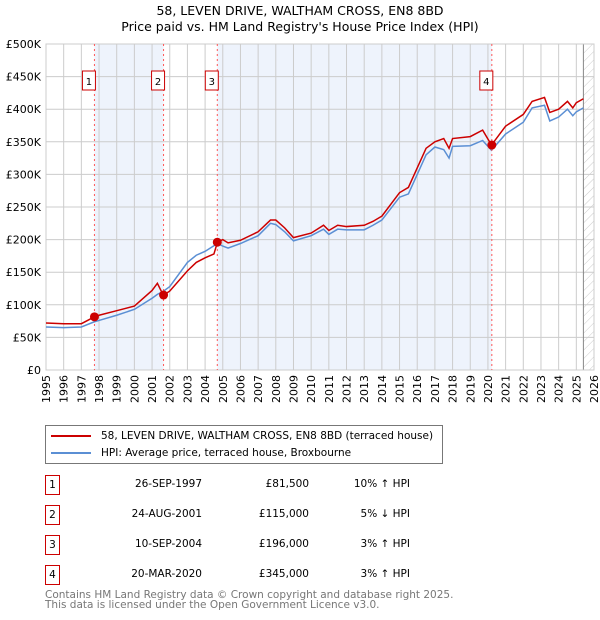 This screenshot has height=620, width=600. Describe the element at coordinates (152, 389) in the screenshot. I see `x-tick-label: 2001` at that location.